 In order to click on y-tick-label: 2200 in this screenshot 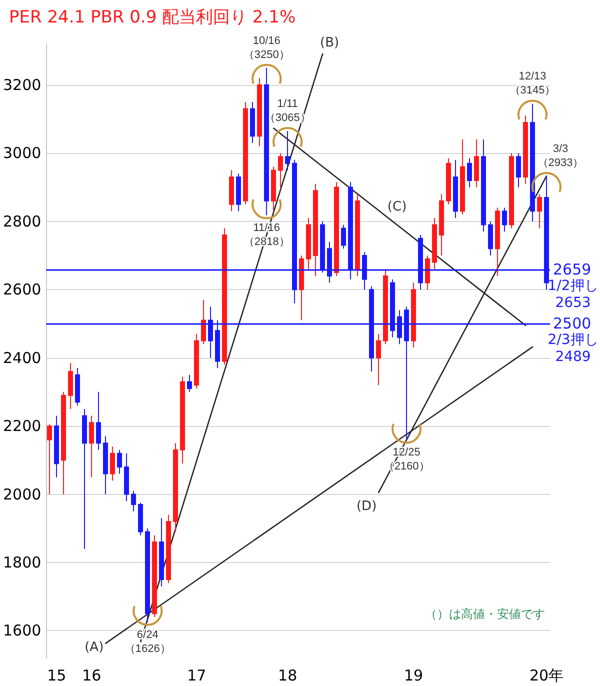, I will do `click(22, 426)`.